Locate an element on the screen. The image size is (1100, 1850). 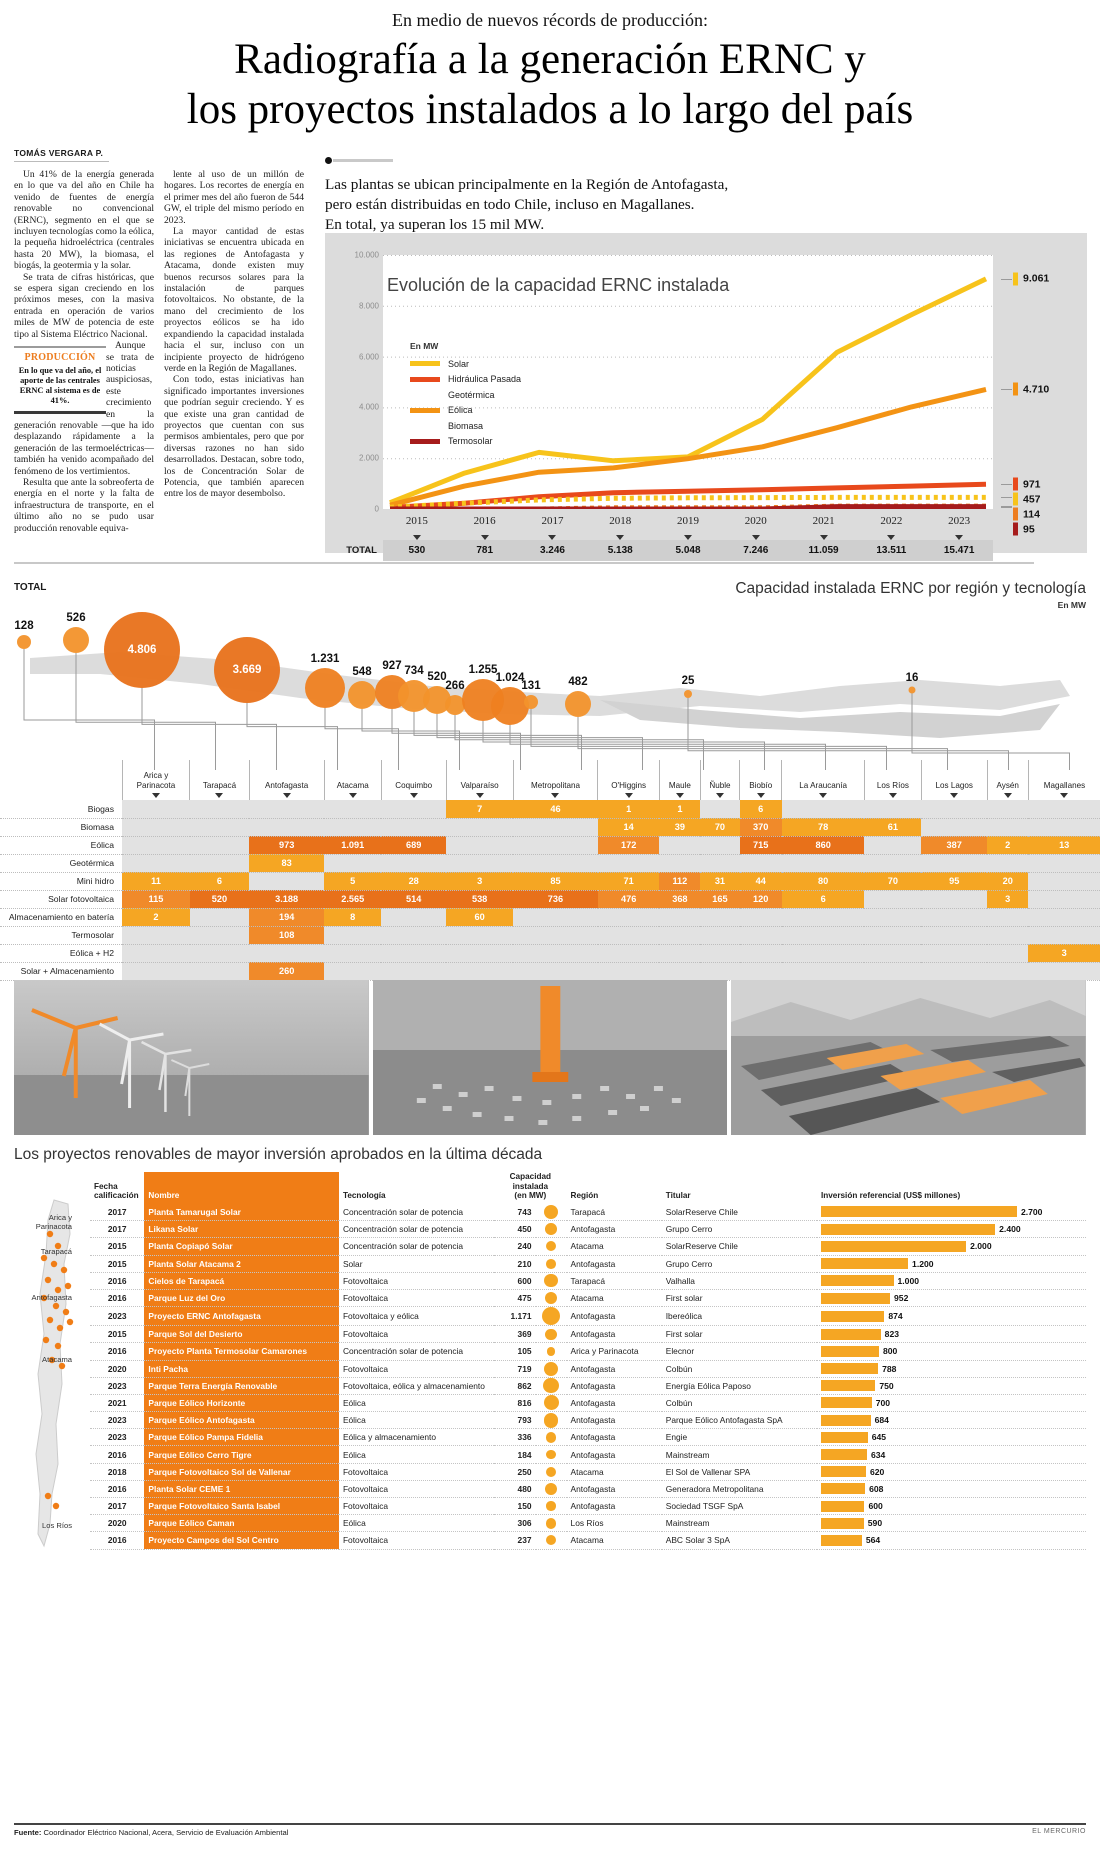
lede-rule is located at coordinates (625, 161).